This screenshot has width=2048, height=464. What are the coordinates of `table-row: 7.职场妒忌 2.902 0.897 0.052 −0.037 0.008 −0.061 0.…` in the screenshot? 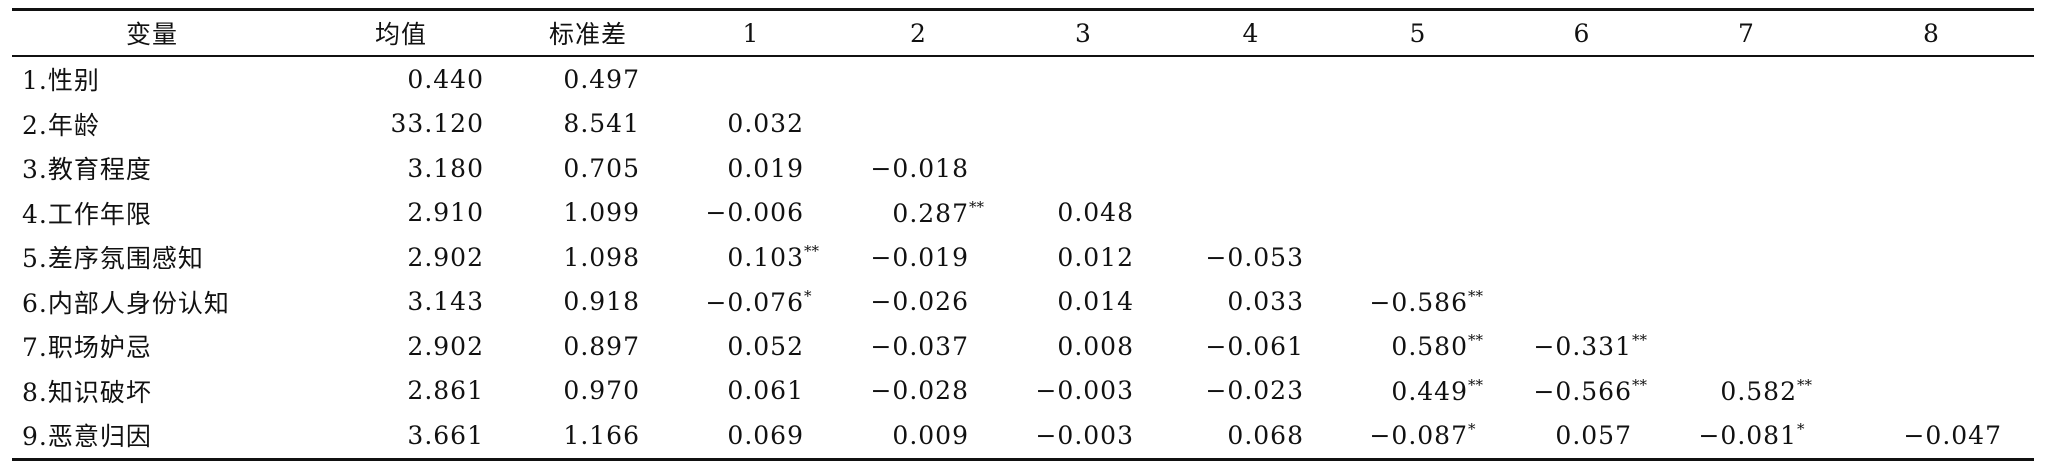 It's located at (1023, 346).